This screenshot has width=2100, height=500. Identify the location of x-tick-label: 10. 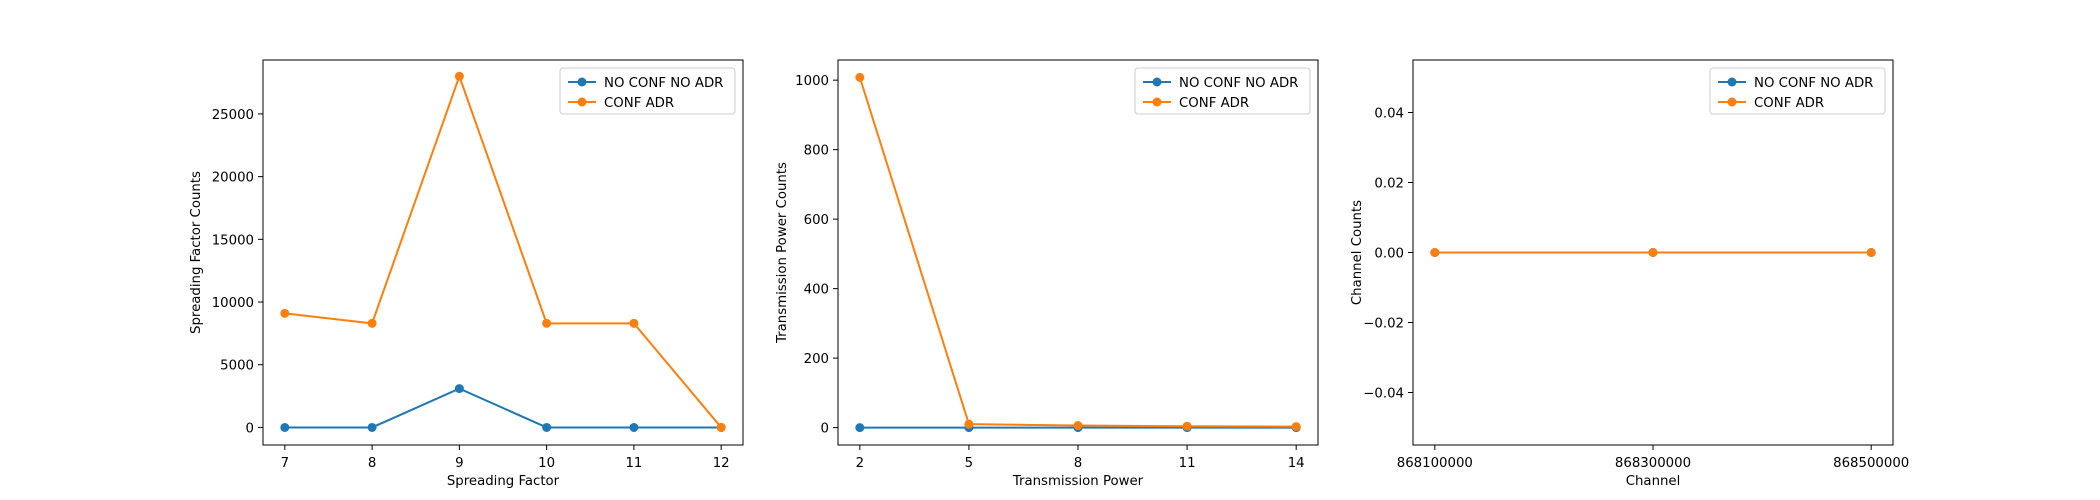
(546, 463).